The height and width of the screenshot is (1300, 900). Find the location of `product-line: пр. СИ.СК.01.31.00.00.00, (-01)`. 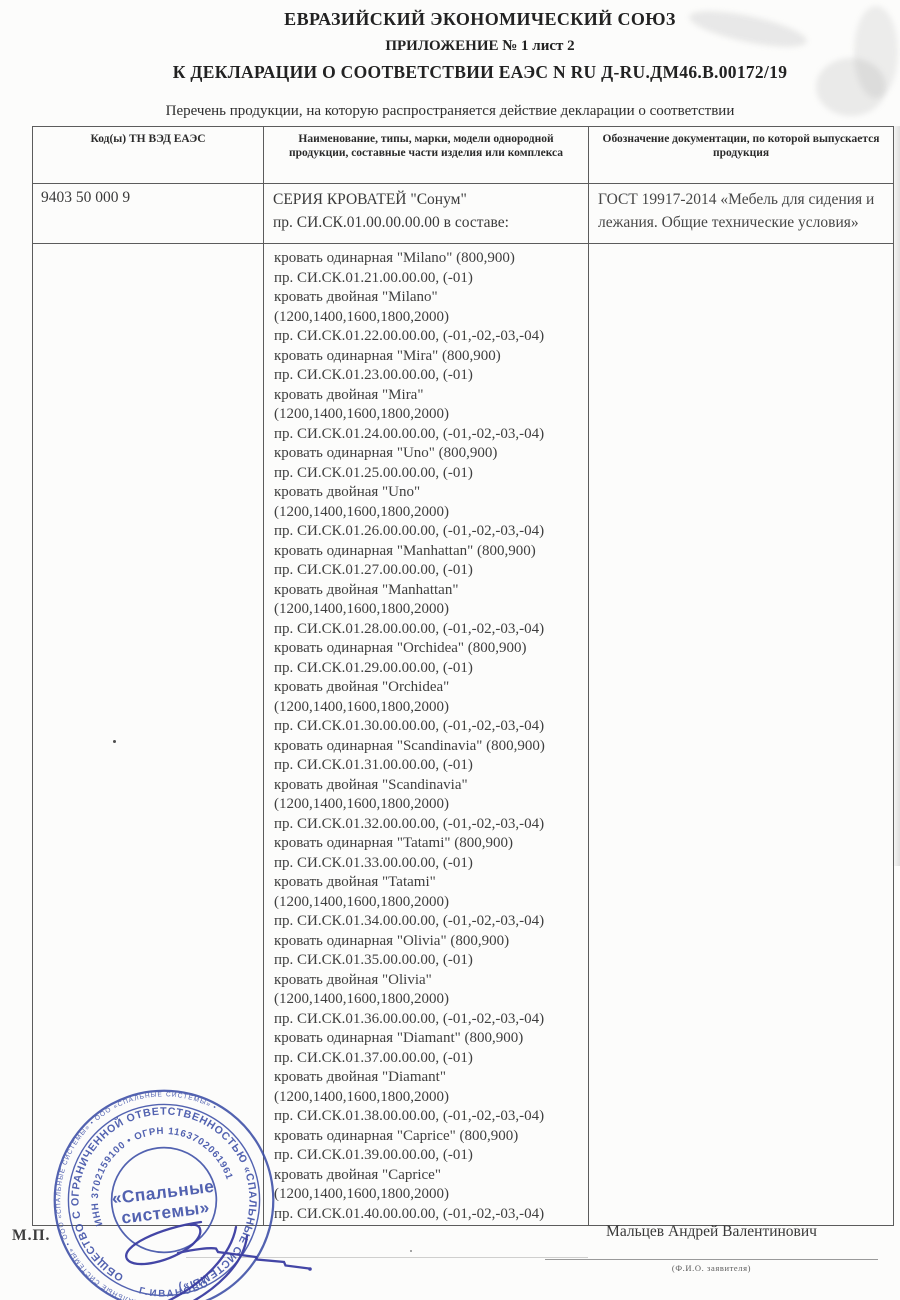

product-line: пр. СИ.СК.01.31.00.00.00, (-01) is located at coordinates (373, 765).